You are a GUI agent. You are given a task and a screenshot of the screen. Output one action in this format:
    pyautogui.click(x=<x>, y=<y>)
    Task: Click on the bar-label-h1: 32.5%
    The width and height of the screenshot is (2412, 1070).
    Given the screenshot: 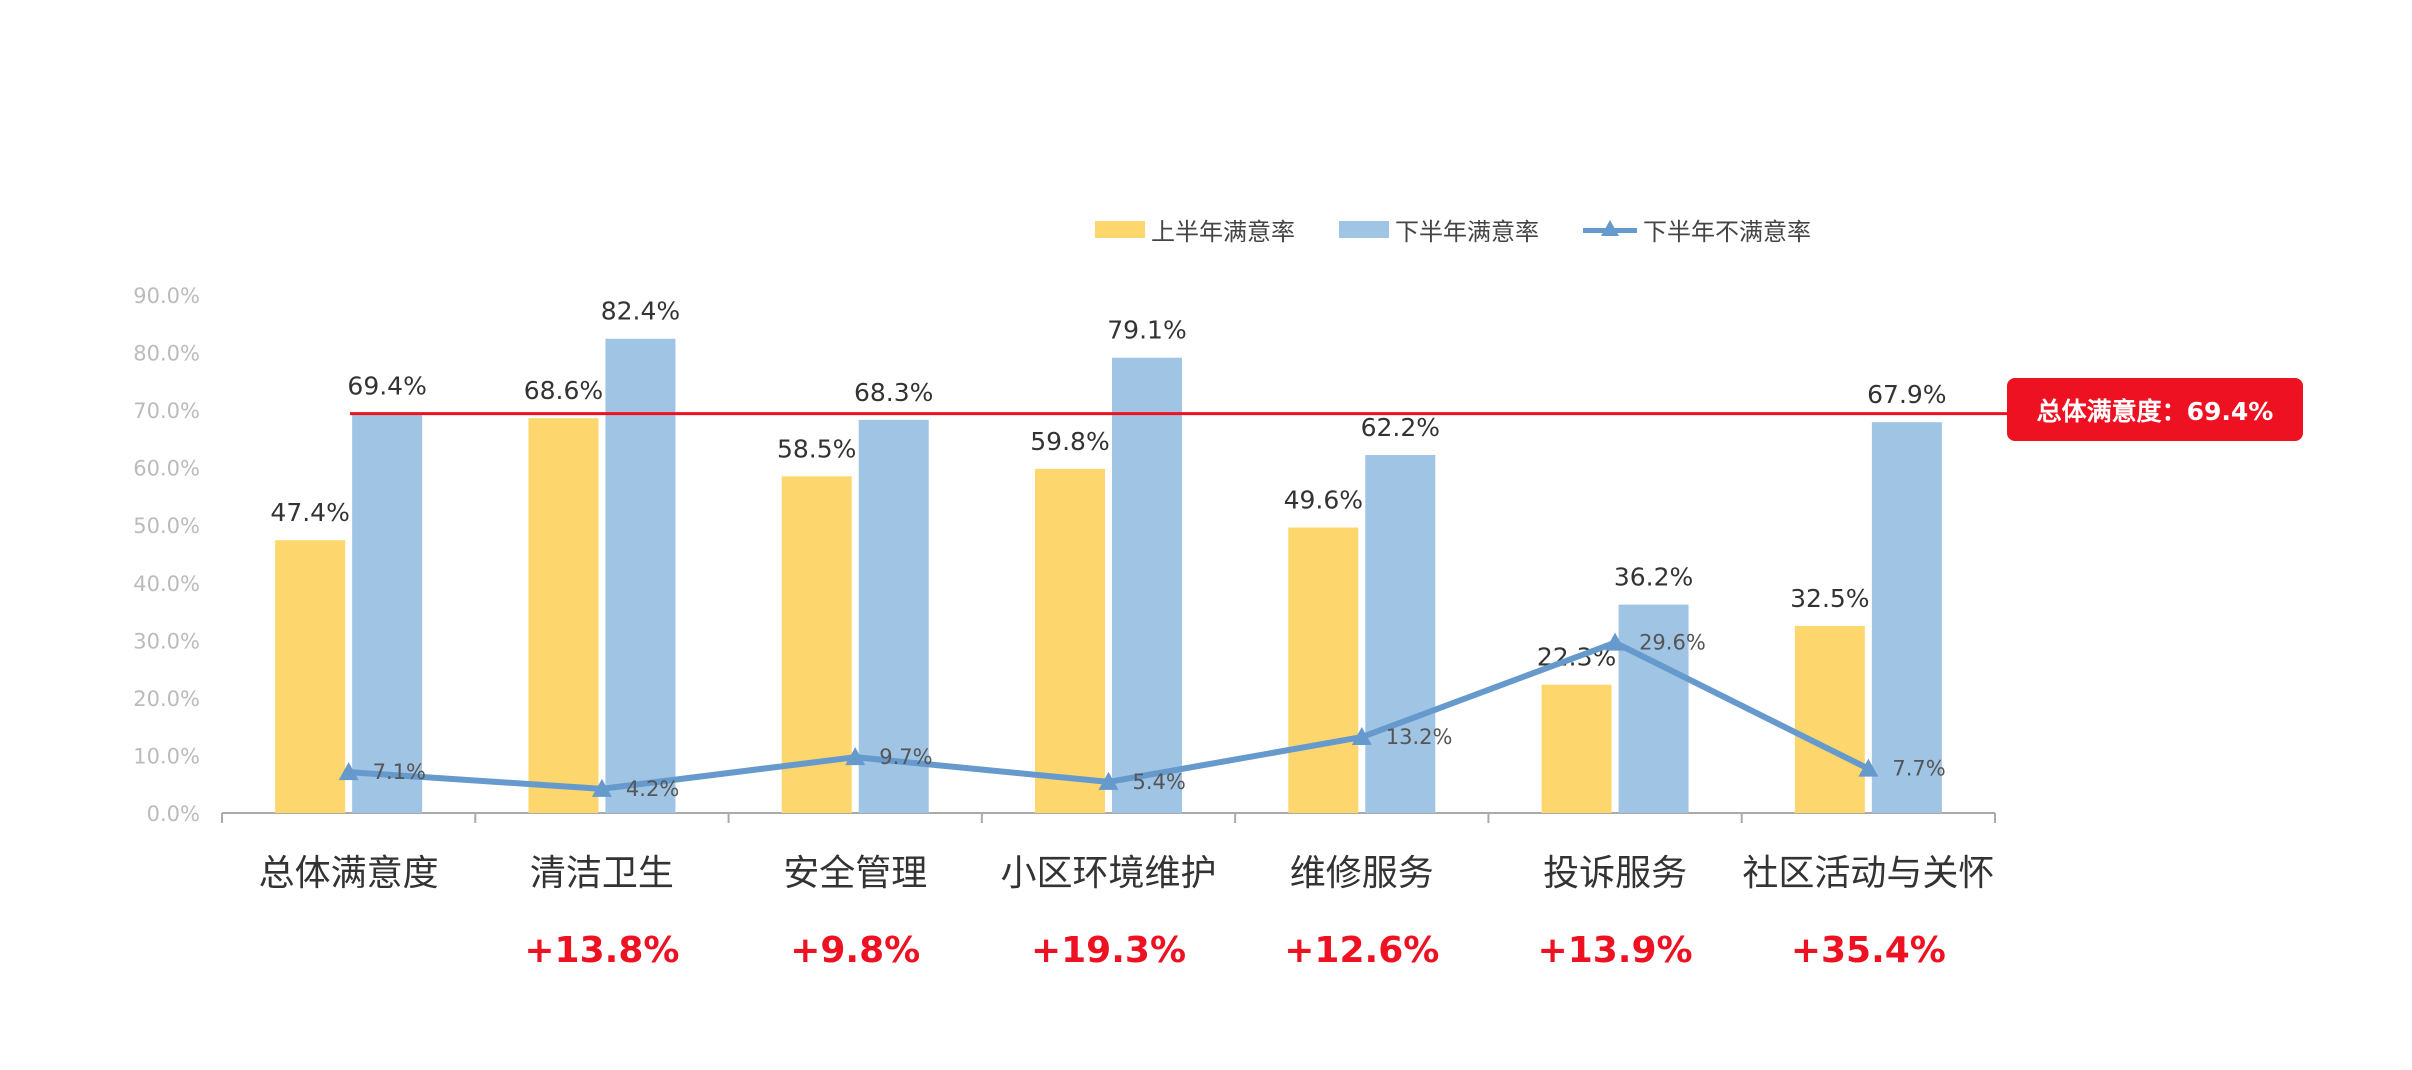 What is the action you would take?
    pyautogui.click(x=1829, y=598)
    